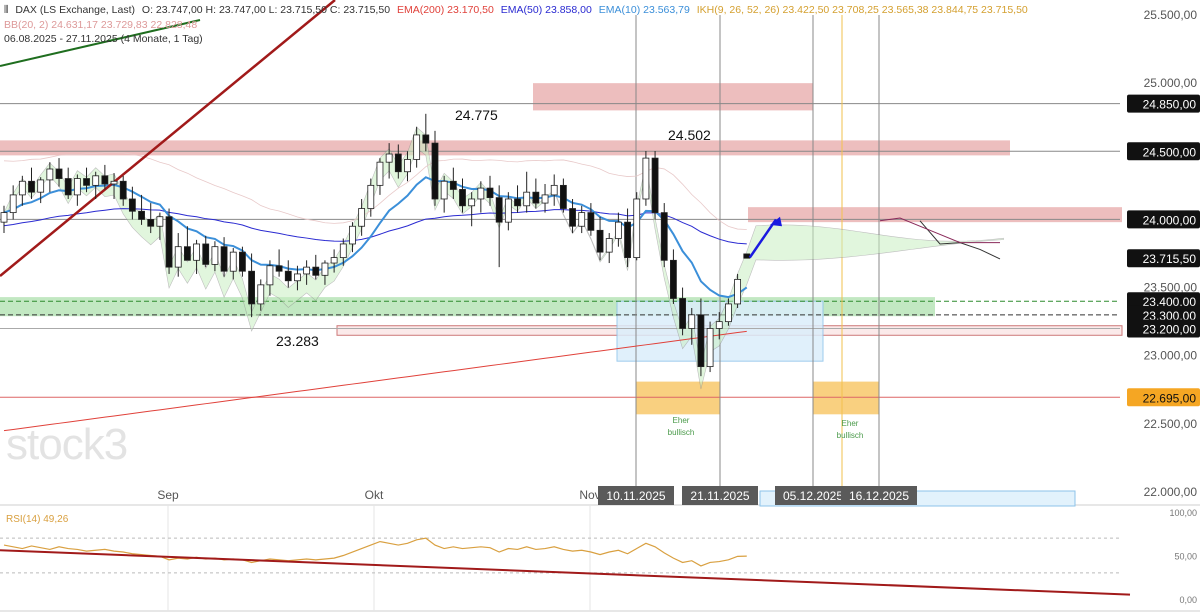  Describe the element at coordinates (67, 444) in the screenshot. I see `watermark: stock3` at that location.